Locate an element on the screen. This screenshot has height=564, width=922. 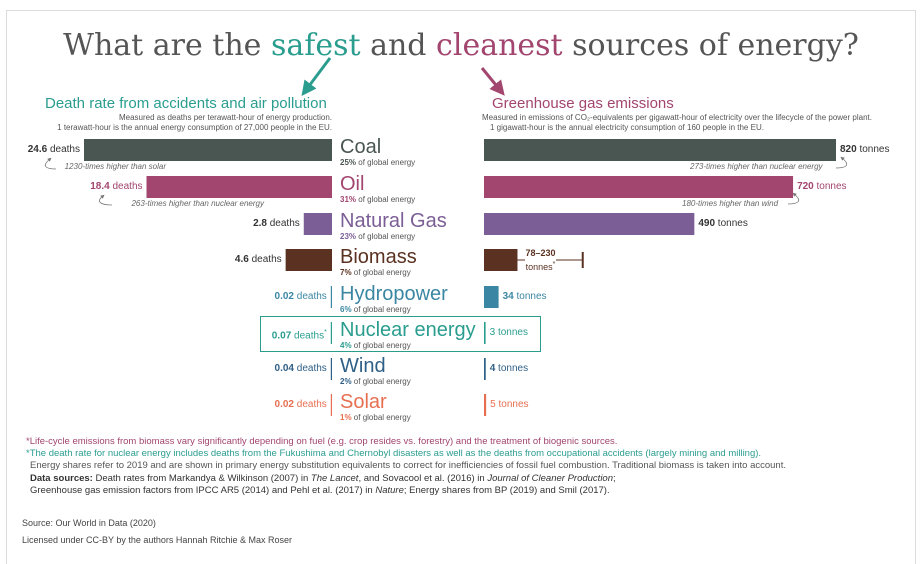
oil-ghg-unit: tonnes is located at coordinates (831, 186).